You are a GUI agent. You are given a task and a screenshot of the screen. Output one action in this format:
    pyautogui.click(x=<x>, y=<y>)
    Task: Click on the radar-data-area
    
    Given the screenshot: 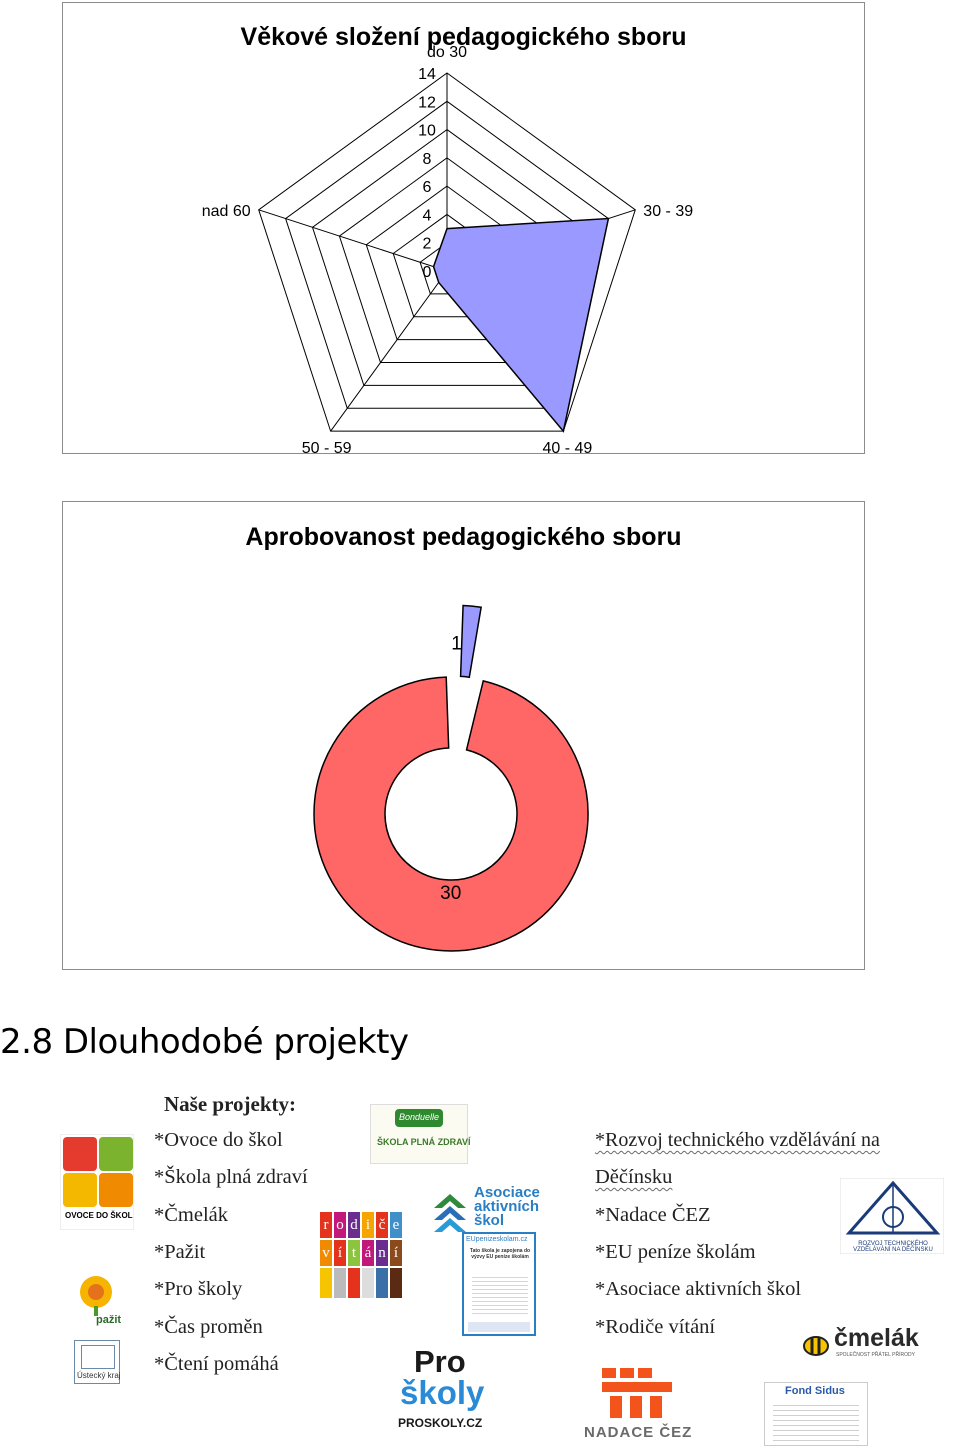 What is the action you would take?
    pyautogui.click(x=521, y=325)
    